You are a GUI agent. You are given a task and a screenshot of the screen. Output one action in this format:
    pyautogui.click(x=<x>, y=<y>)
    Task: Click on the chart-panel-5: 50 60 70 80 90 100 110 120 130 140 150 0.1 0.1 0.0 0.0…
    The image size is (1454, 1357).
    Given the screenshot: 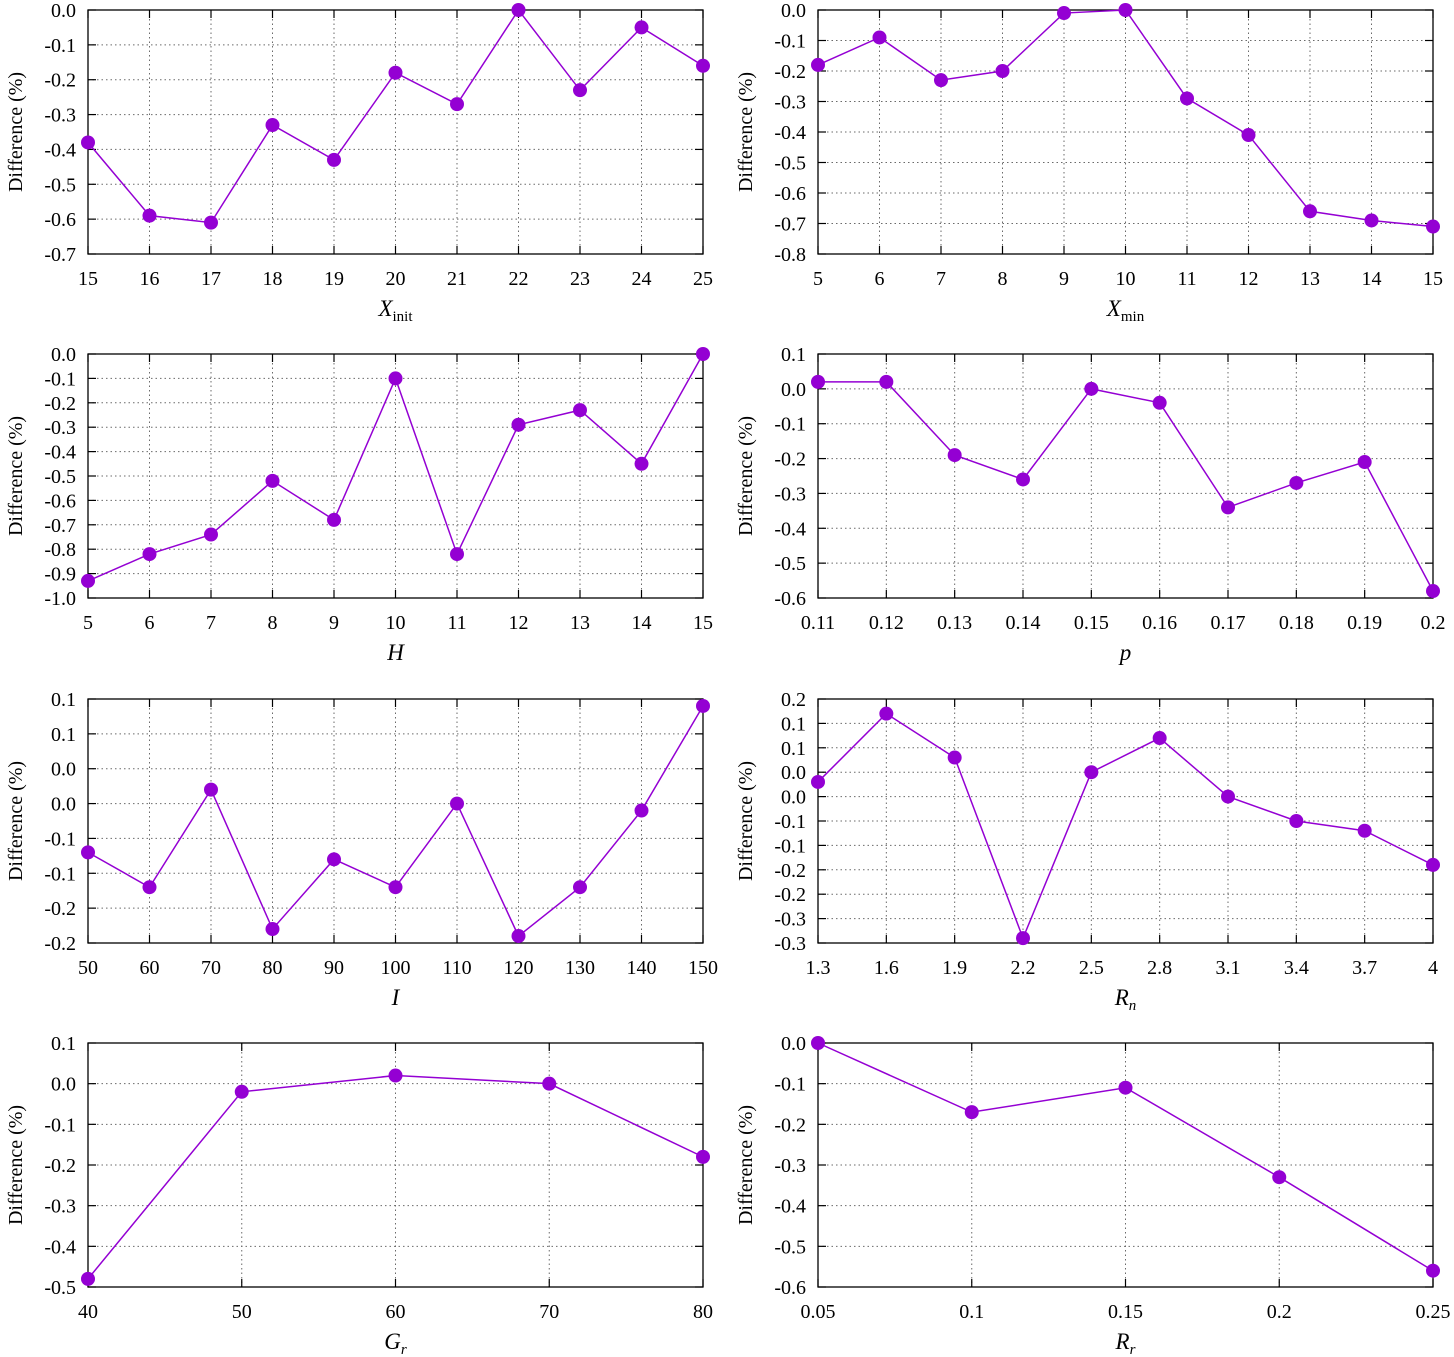 What is the action you would take?
    pyautogui.click(x=361, y=849)
    